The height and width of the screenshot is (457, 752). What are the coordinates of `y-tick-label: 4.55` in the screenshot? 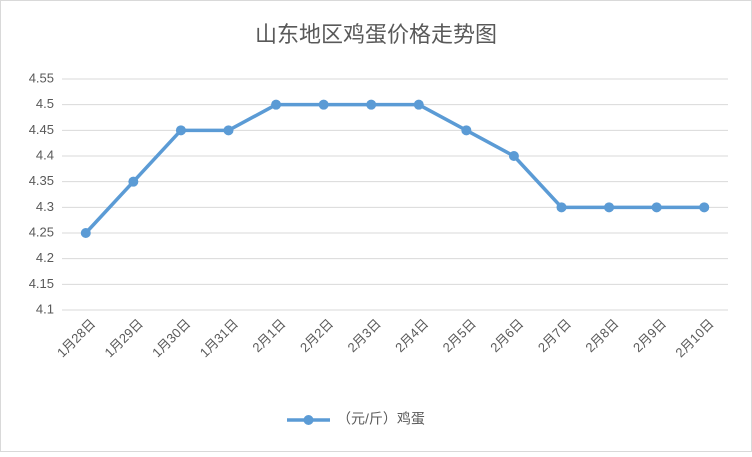 It's located at (41, 77).